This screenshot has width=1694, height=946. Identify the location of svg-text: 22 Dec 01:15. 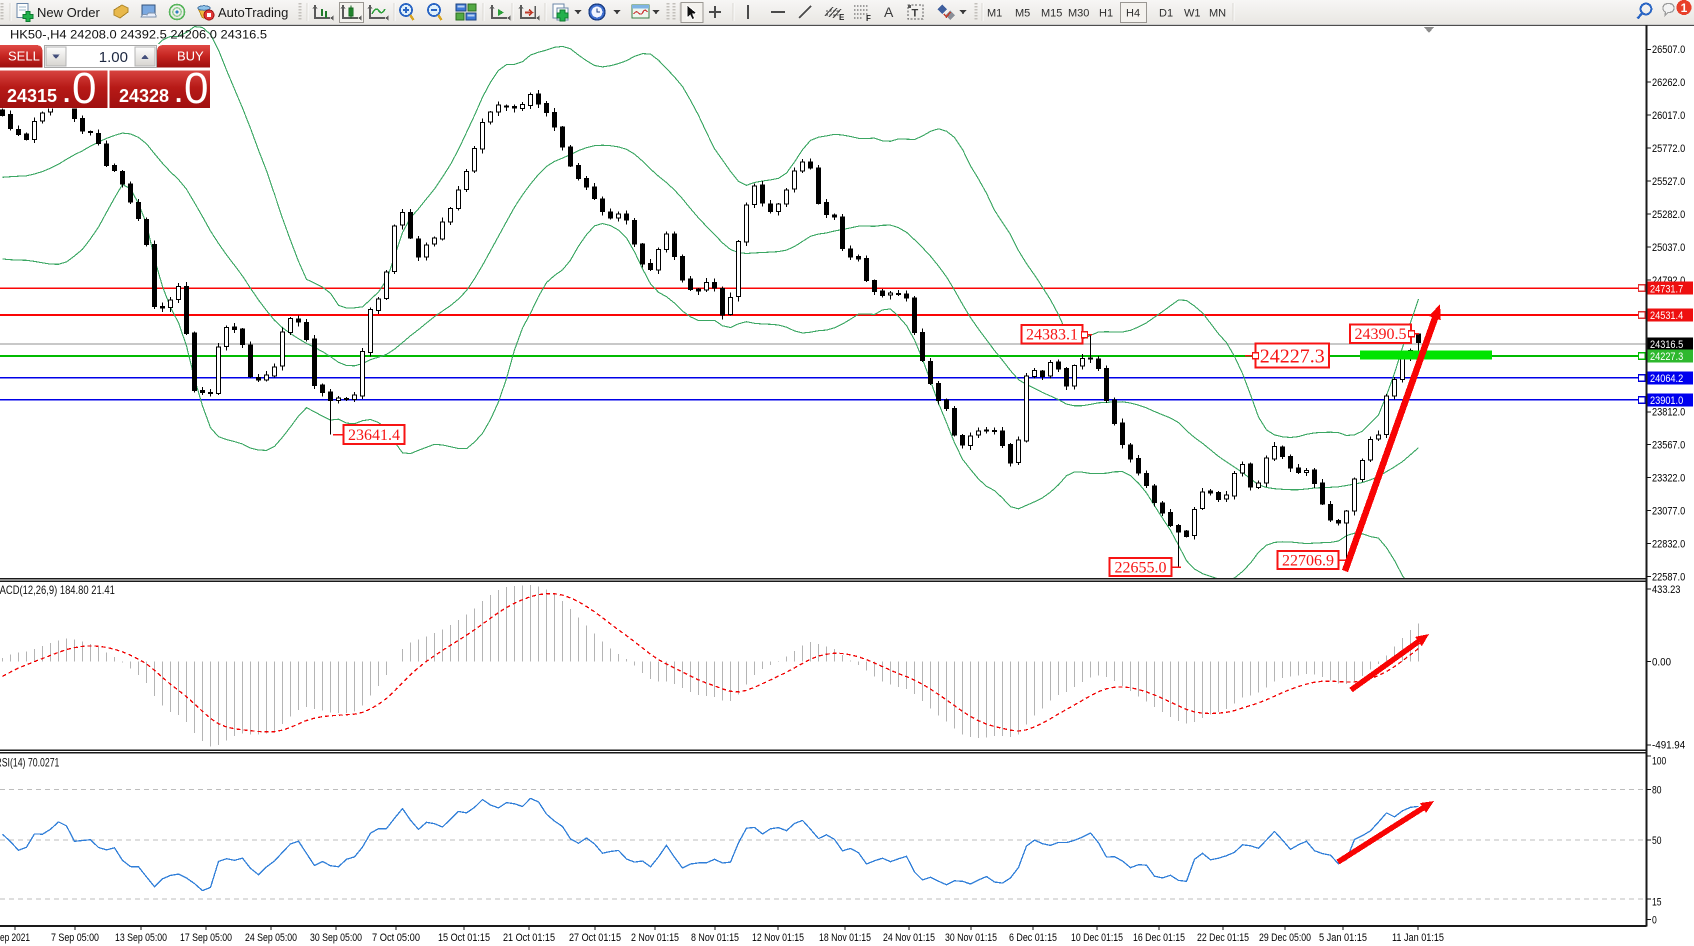
(1223, 938).